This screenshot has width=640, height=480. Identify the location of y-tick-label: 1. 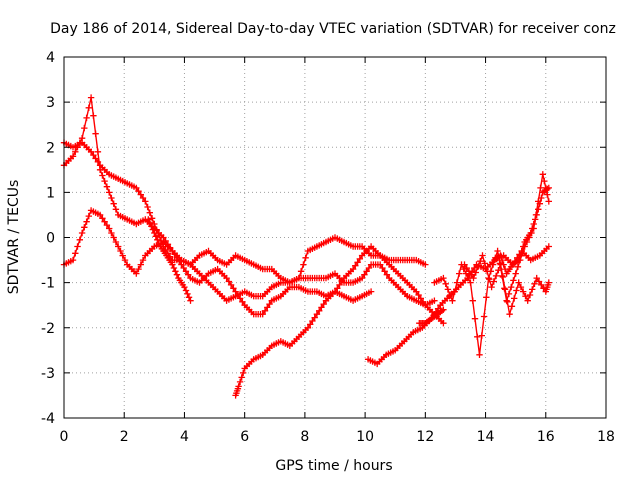
(50, 193).